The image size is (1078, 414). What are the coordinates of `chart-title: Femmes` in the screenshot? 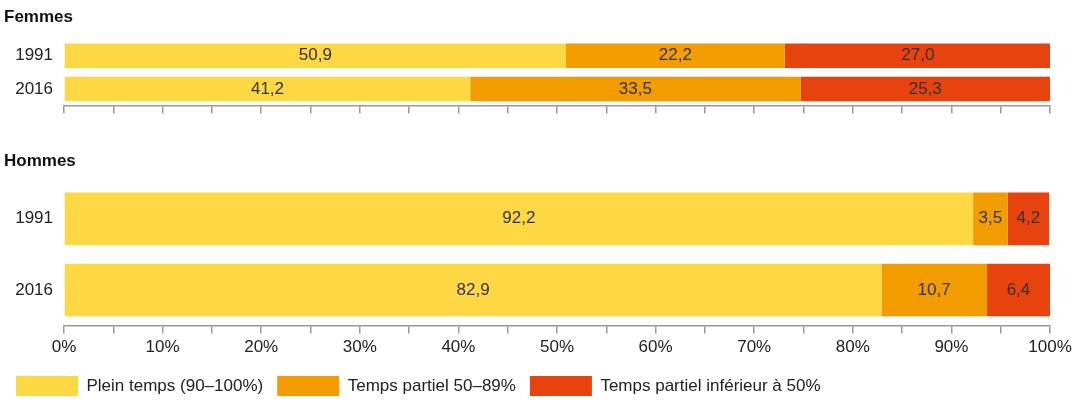 It's located at (38, 16).